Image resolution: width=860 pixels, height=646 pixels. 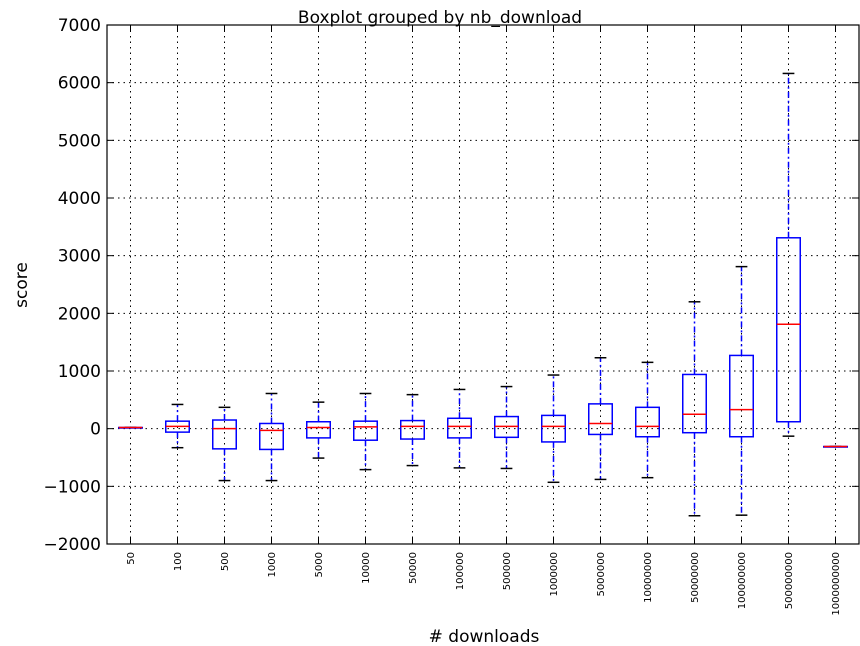 I want to click on y-tick-label: 5000, so click(x=79, y=141).